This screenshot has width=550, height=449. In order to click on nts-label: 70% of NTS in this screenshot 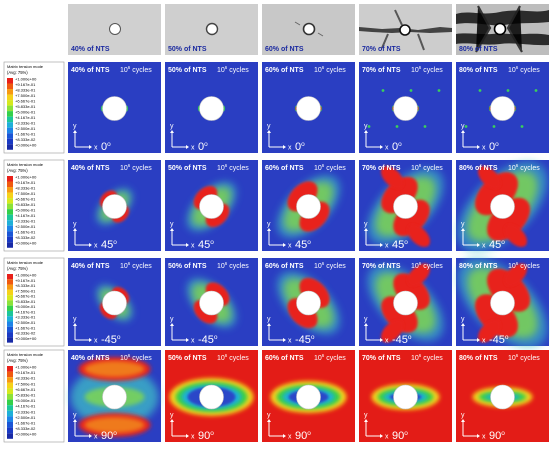, I will do `click(381, 358)`.